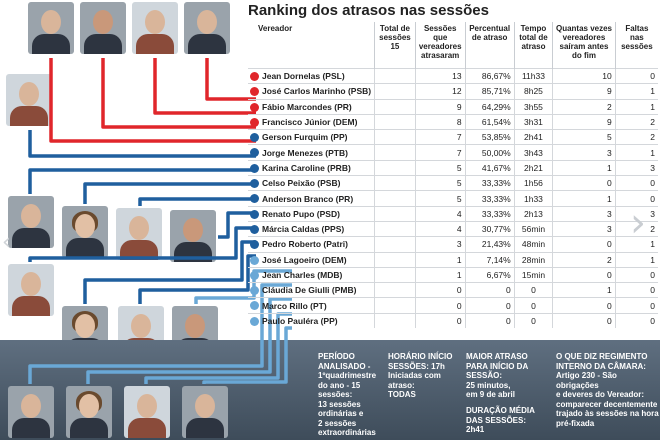 The image size is (660, 440). I want to click on vereador-label: Anderson Branco (PR), so click(308, 198).